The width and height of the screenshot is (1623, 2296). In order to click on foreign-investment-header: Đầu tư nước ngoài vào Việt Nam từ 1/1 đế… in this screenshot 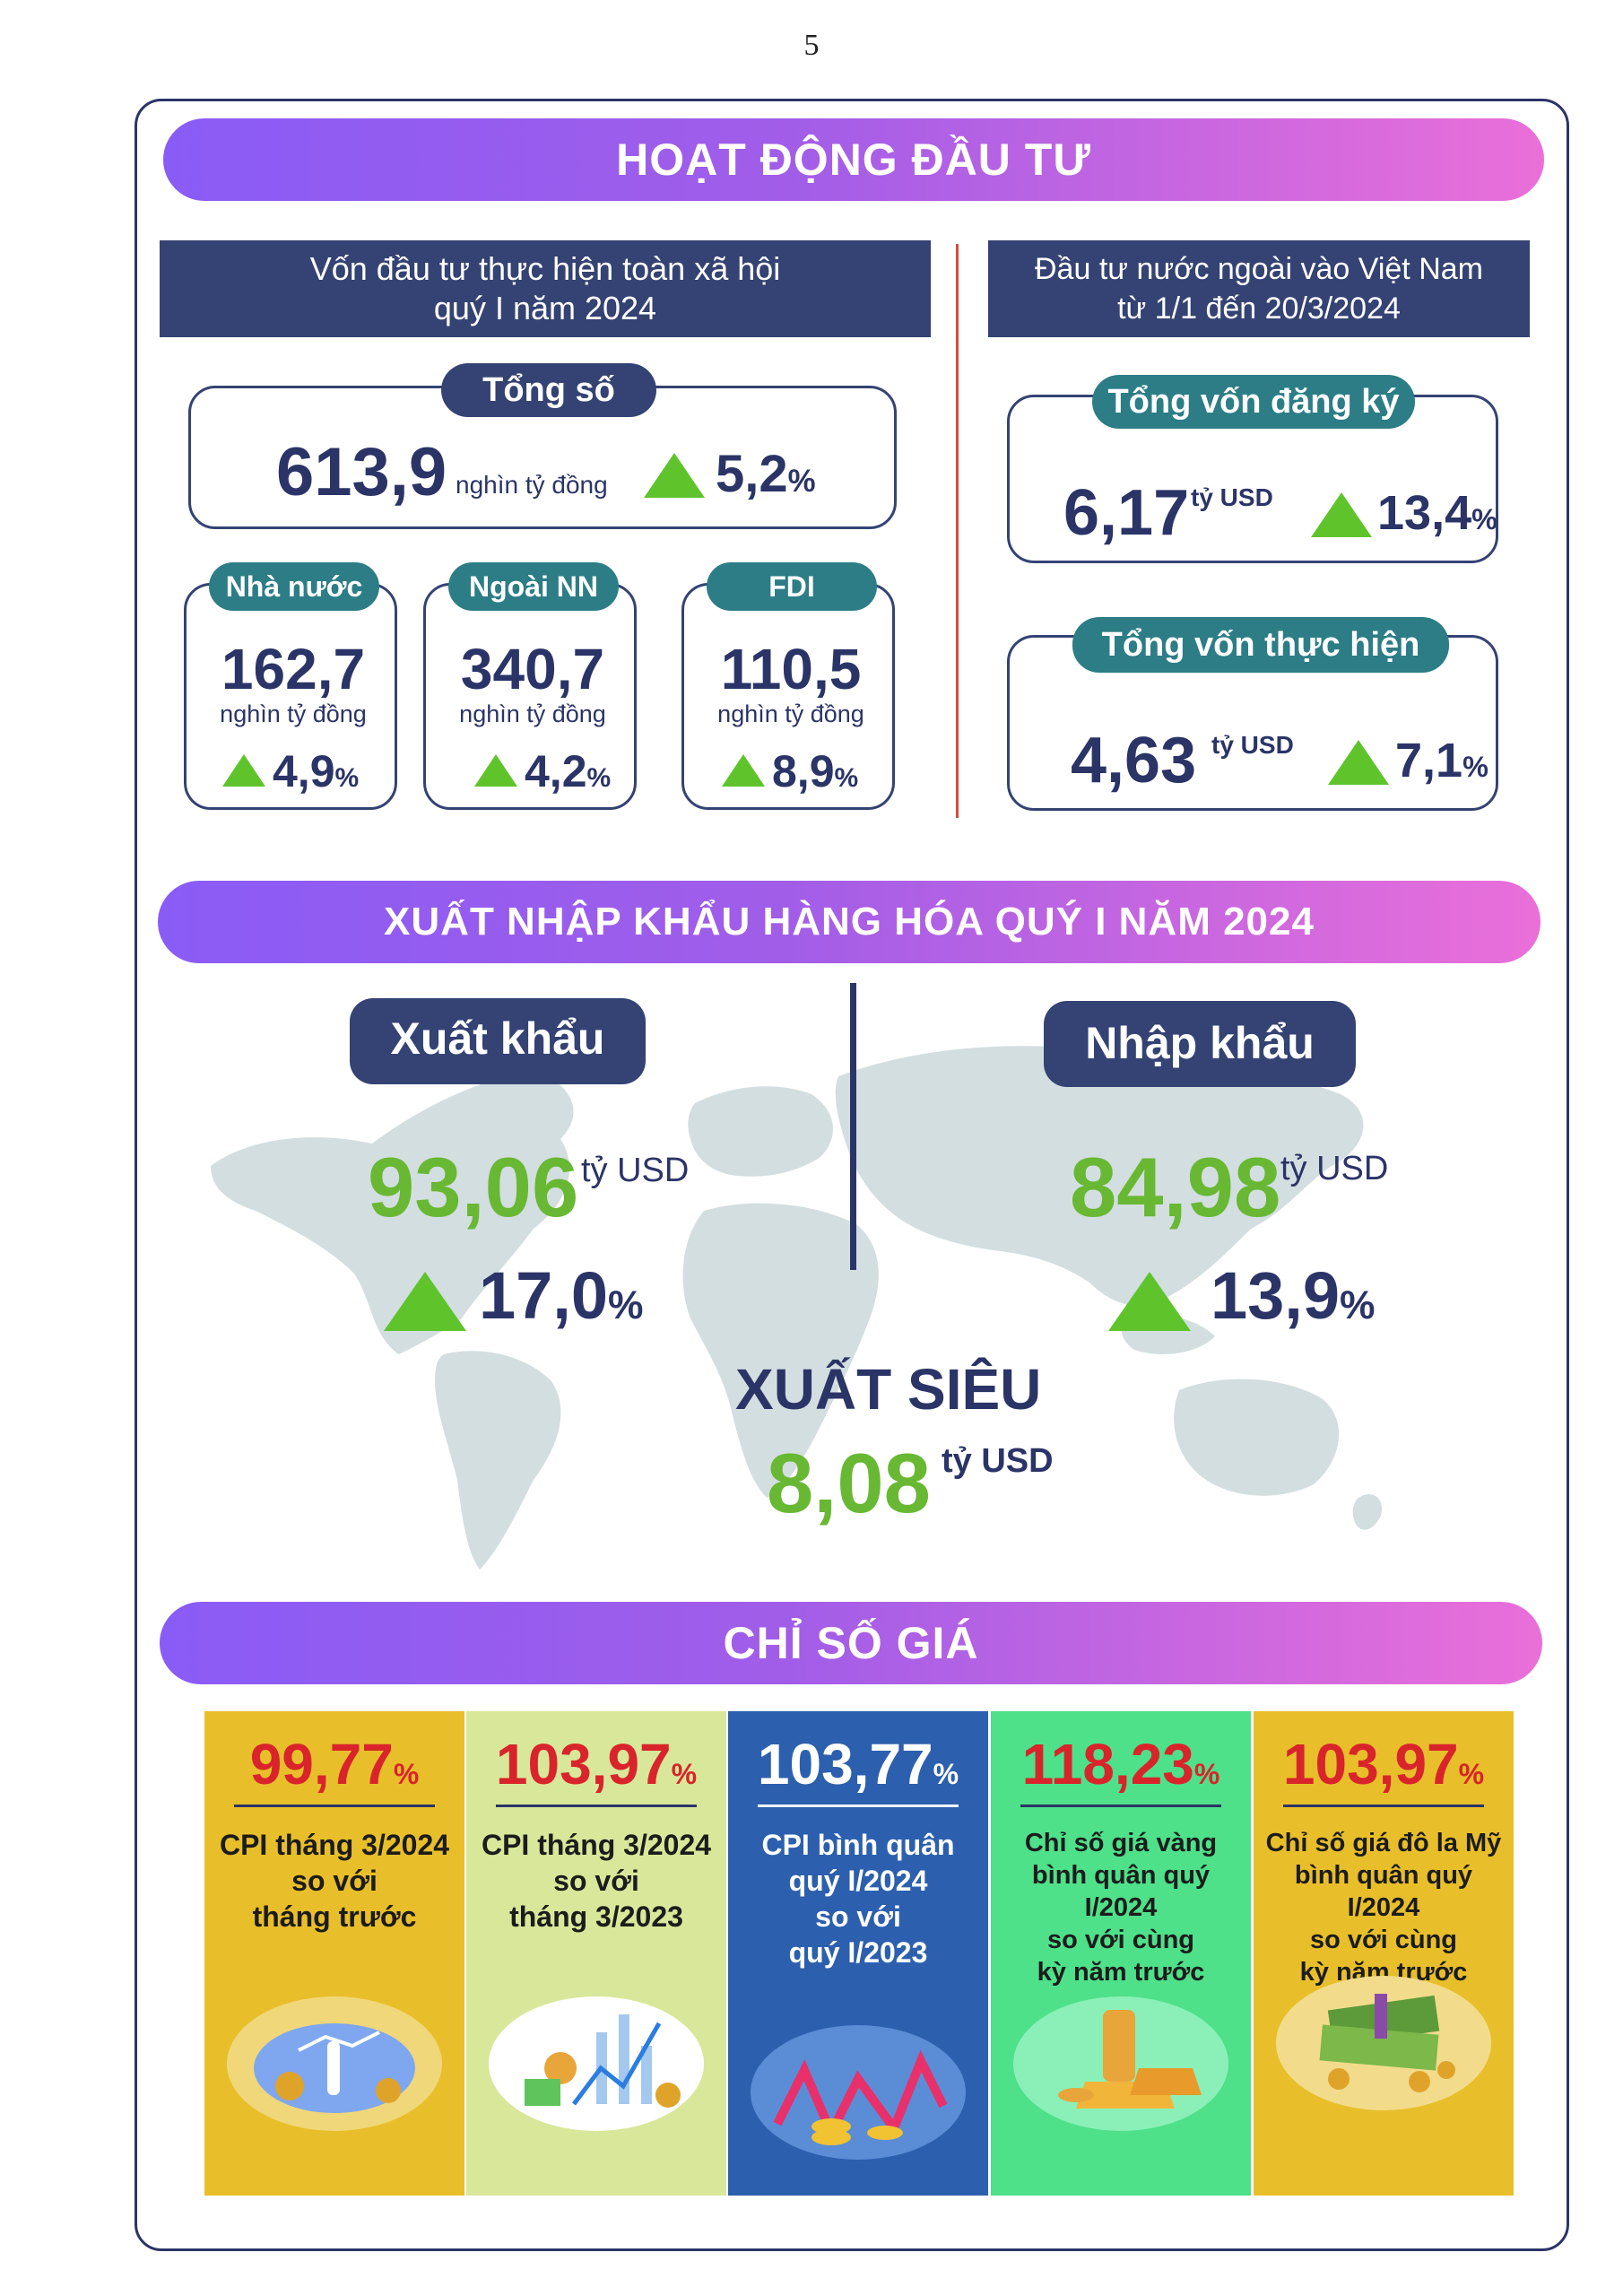, I will do `click(1259, 288)`.